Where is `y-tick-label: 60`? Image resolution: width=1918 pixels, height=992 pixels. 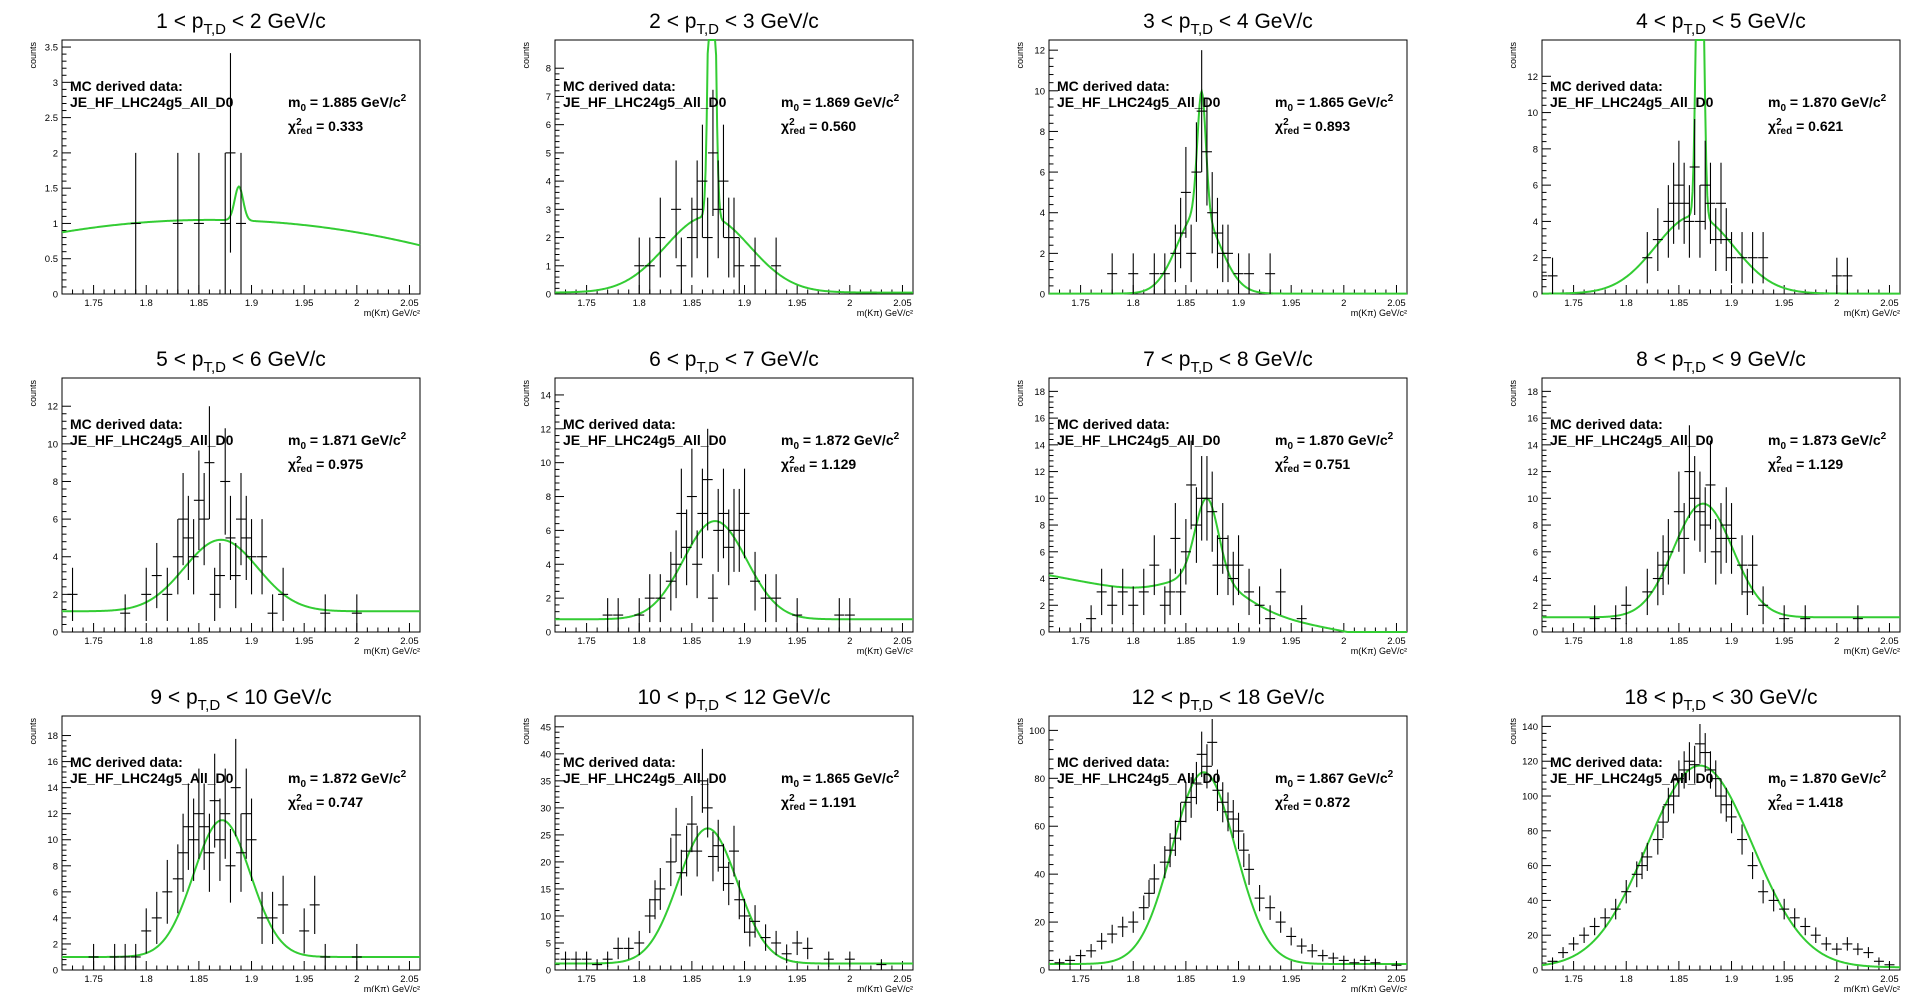
y-tick-label: 60 is located at coordinates (1039, 827).